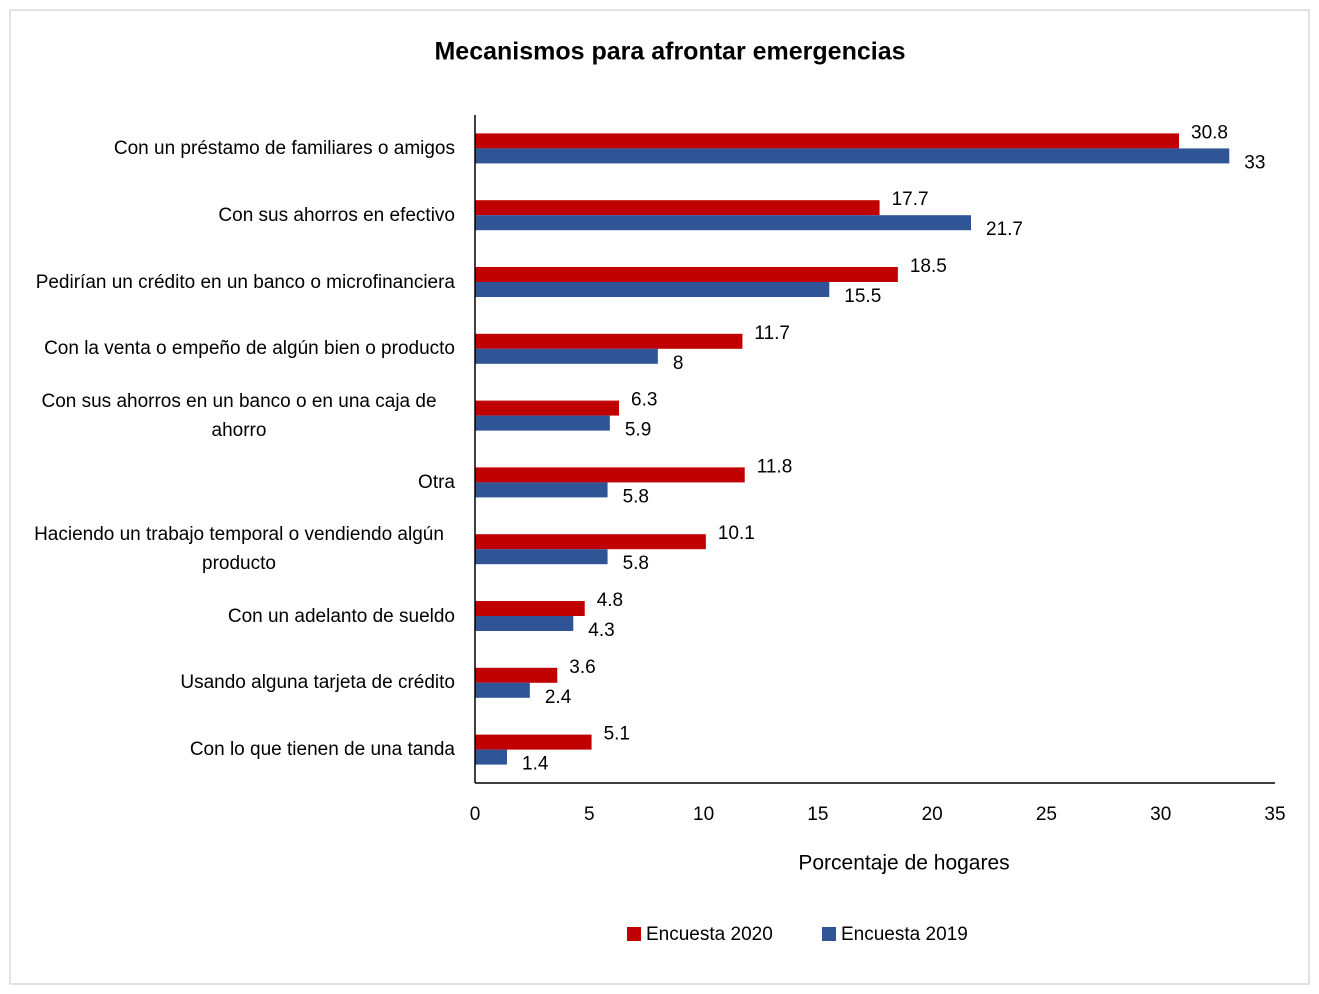  Describe the element at coordinates (535, 764) in the screenshot. I see `value-label: 1.4` at that location.